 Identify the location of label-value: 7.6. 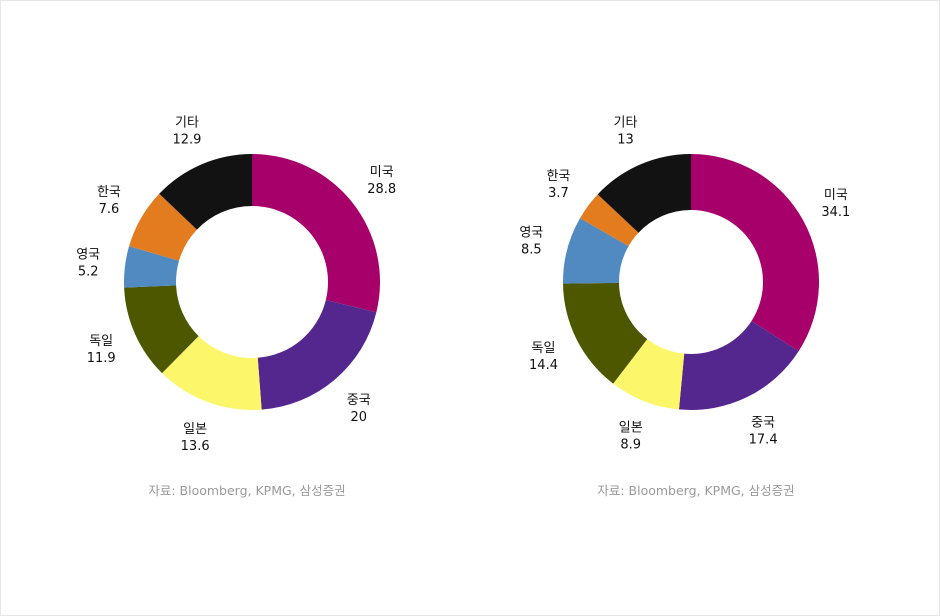
(109, 209).